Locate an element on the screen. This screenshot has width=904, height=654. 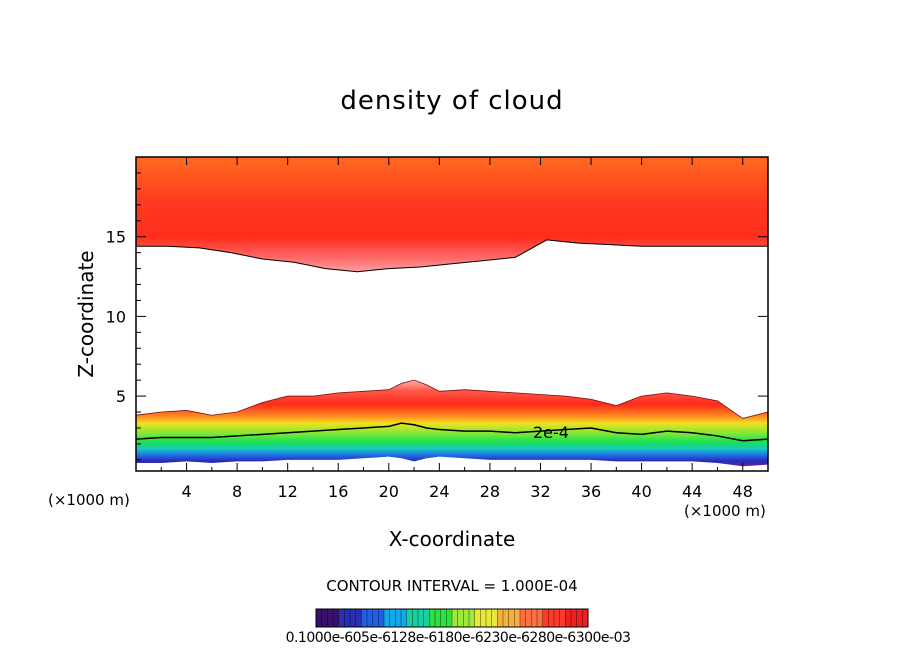
lower-cloud-layer is located at coordinates (452, 423).